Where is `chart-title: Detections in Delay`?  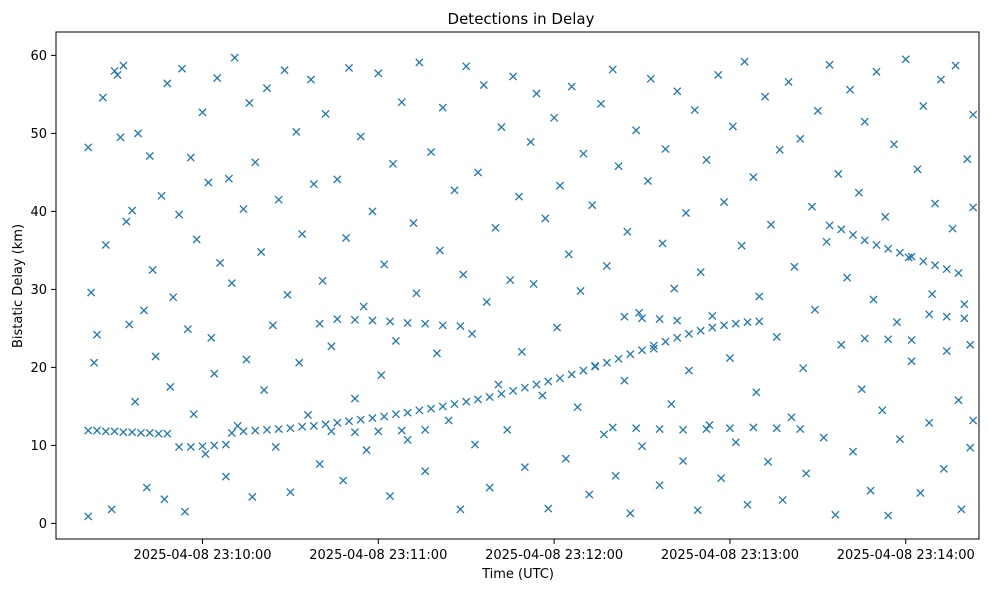 chart-title: Detections in Delay is located at coordinates (521, 19).